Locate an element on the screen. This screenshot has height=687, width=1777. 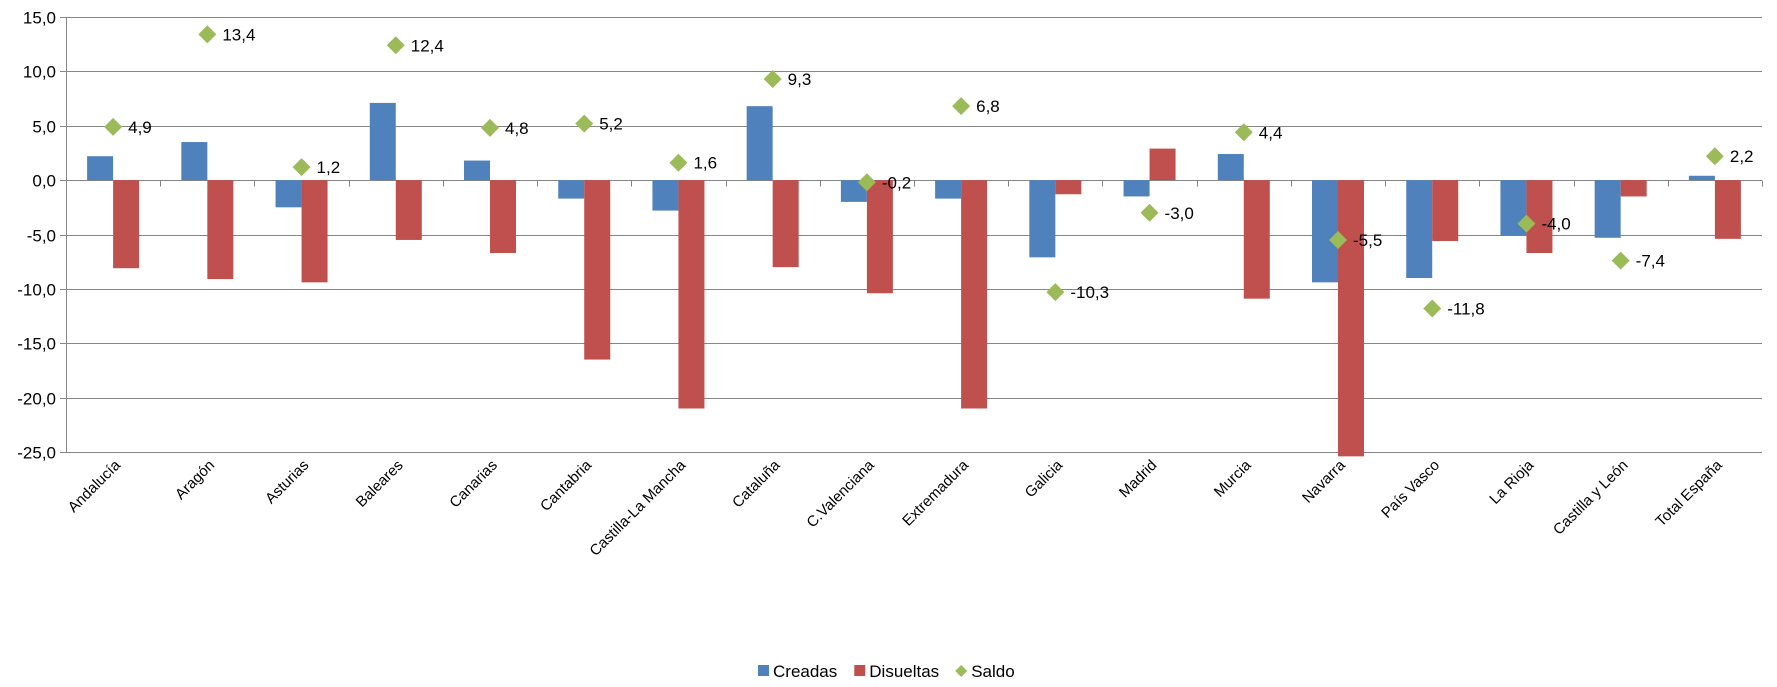
x-tick-label: Baleares is located at coordinates (380, 484).